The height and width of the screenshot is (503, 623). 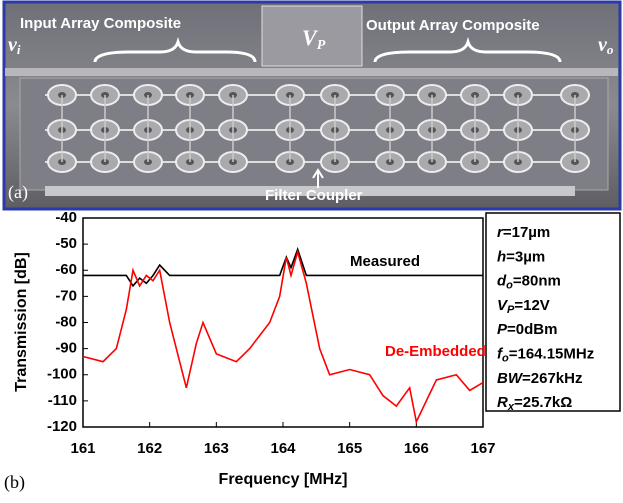 What do you see at coordinates (216, 448) in the screenshot?
I see `x-tick-label: 163` at bounding box center [216, 448].